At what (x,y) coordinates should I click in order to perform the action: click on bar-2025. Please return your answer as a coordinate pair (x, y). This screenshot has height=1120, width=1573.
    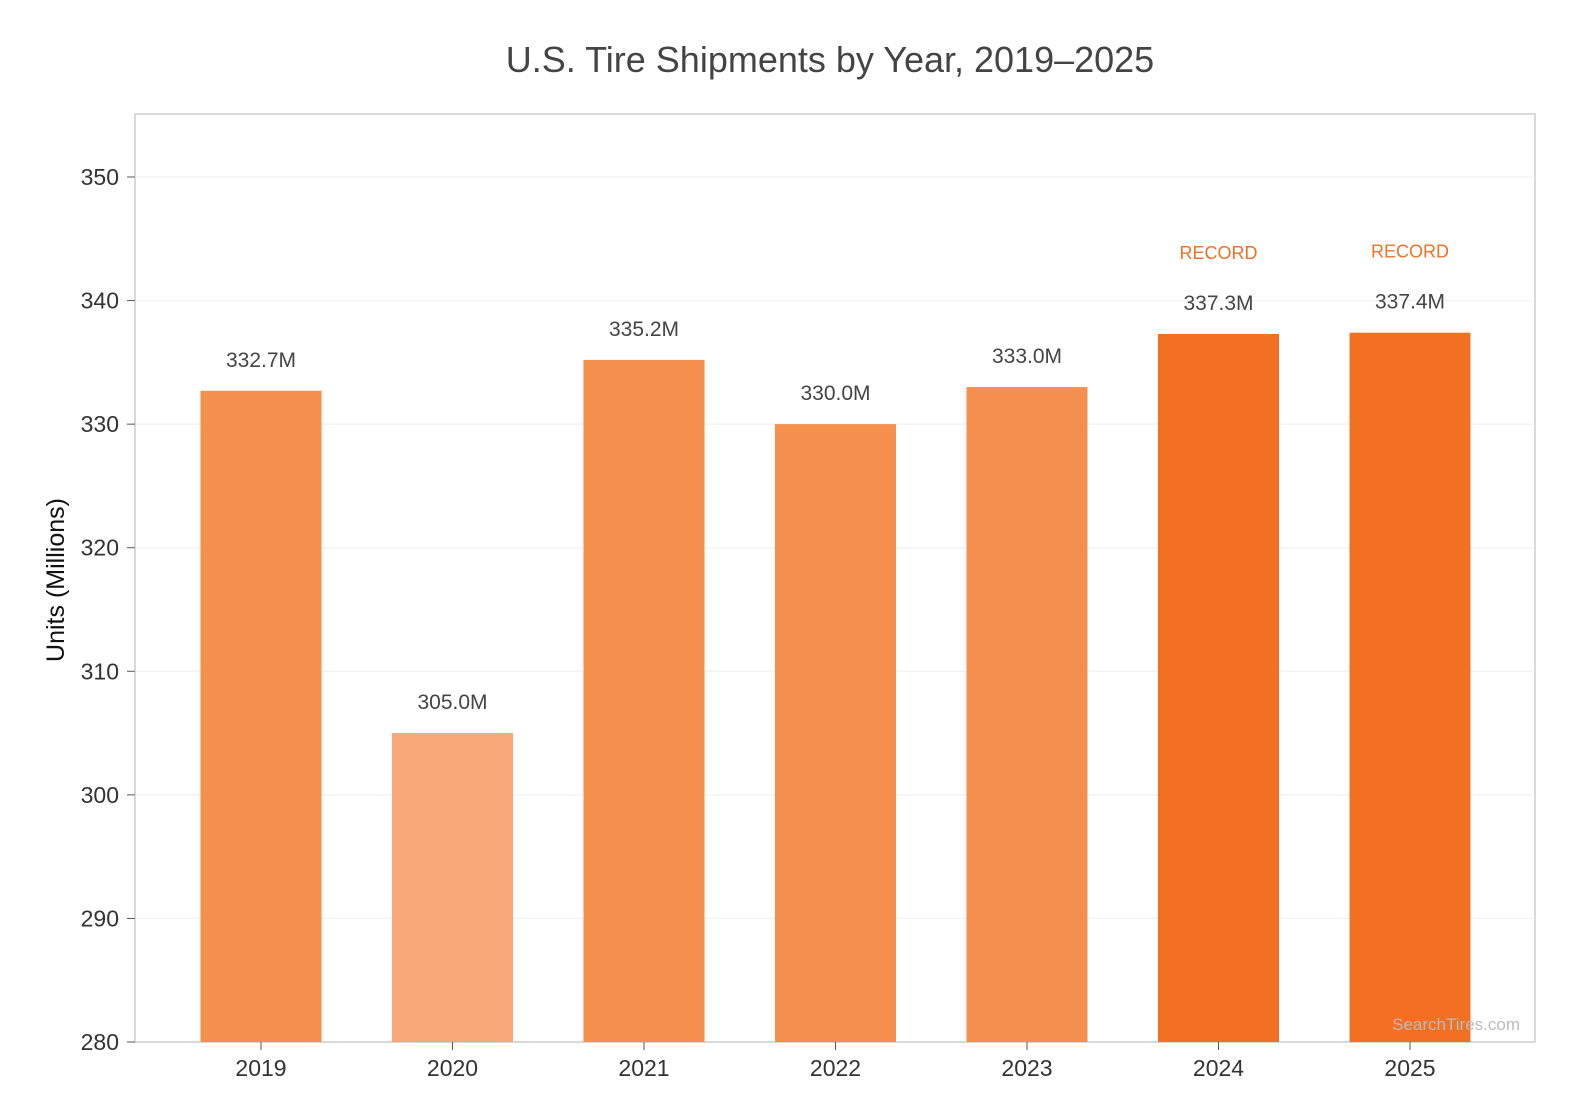
    Looking at the image, I should click on (1410, 687).